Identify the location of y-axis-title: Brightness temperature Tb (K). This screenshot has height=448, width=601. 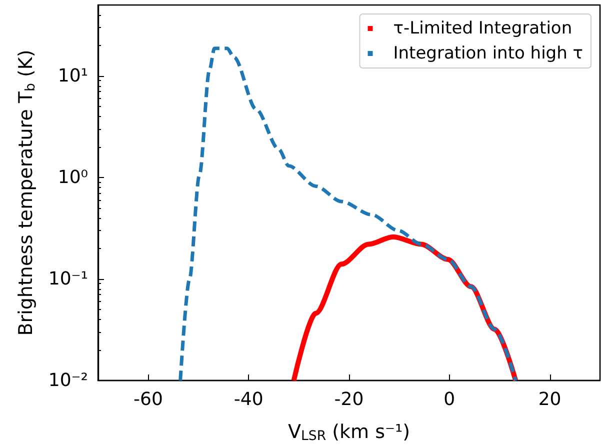
(26, 193).